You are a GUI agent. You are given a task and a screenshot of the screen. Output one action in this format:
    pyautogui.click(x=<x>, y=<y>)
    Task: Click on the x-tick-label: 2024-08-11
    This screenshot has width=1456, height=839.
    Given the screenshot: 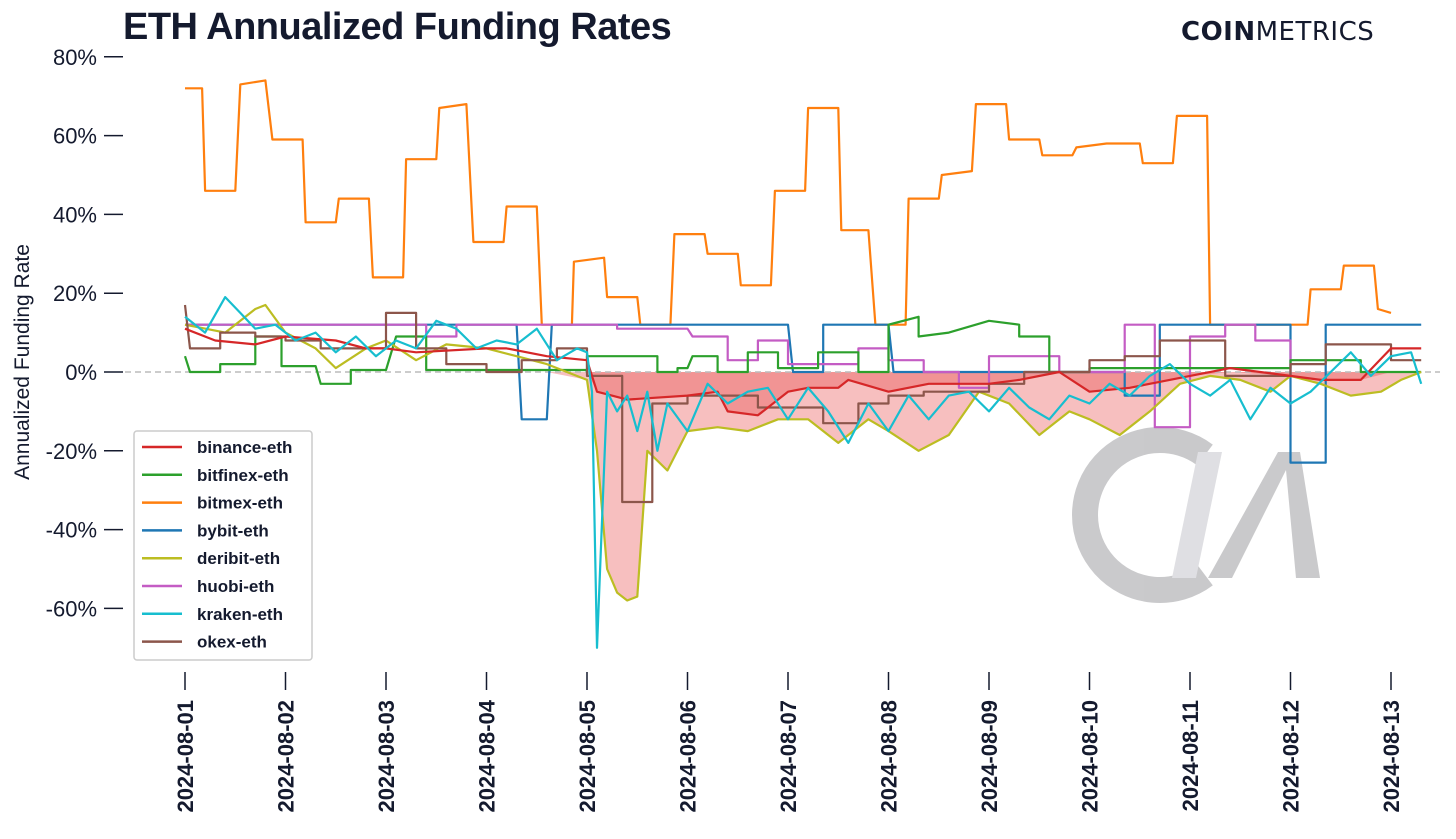 What is the action you would take?
    pyautogui.click(x=1190, y=755)
    